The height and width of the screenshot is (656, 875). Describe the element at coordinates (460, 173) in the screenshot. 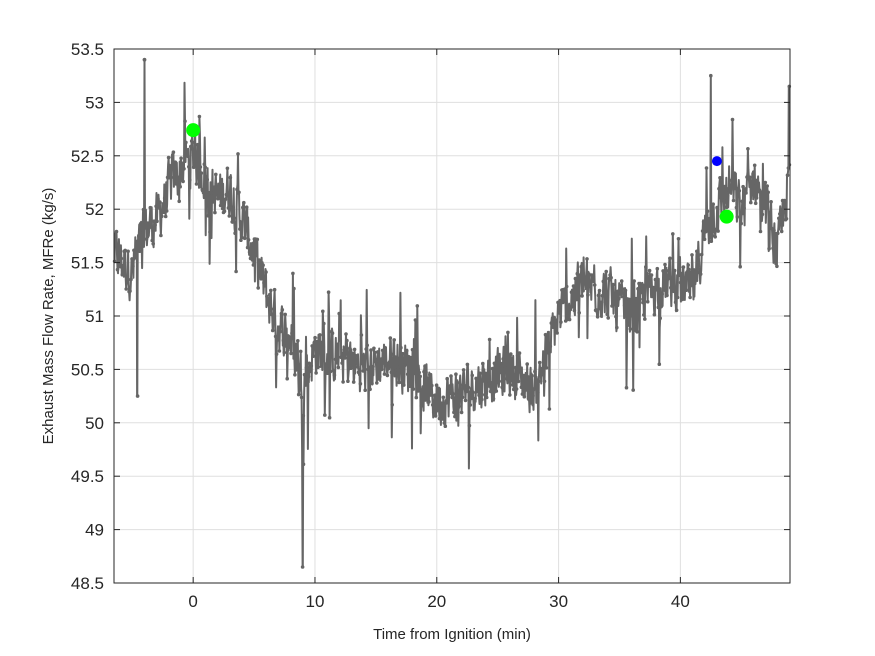

I see `highlight-markers` at that location.